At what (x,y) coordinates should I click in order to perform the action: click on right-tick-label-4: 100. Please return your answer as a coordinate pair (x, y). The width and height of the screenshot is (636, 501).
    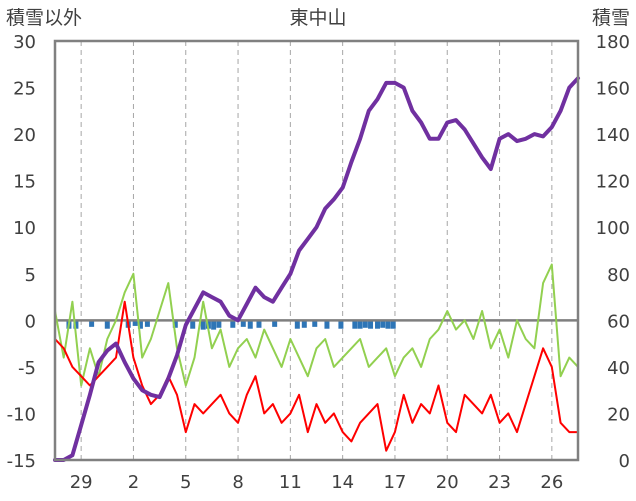
    Looking at the image, I should click on (613, 228).